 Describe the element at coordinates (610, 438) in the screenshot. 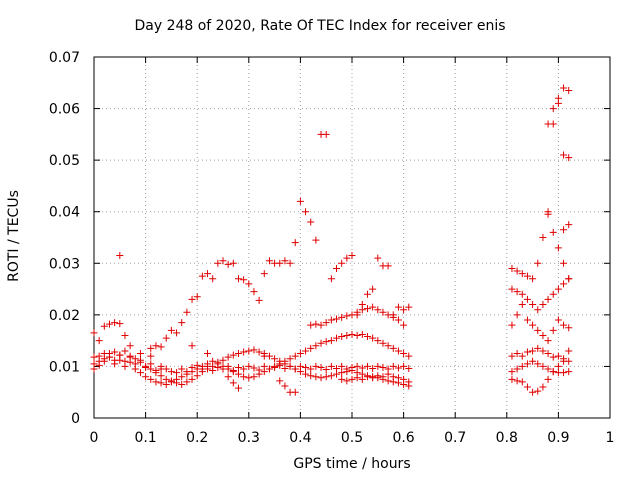

I see `x-tick-label: 1` at that location.